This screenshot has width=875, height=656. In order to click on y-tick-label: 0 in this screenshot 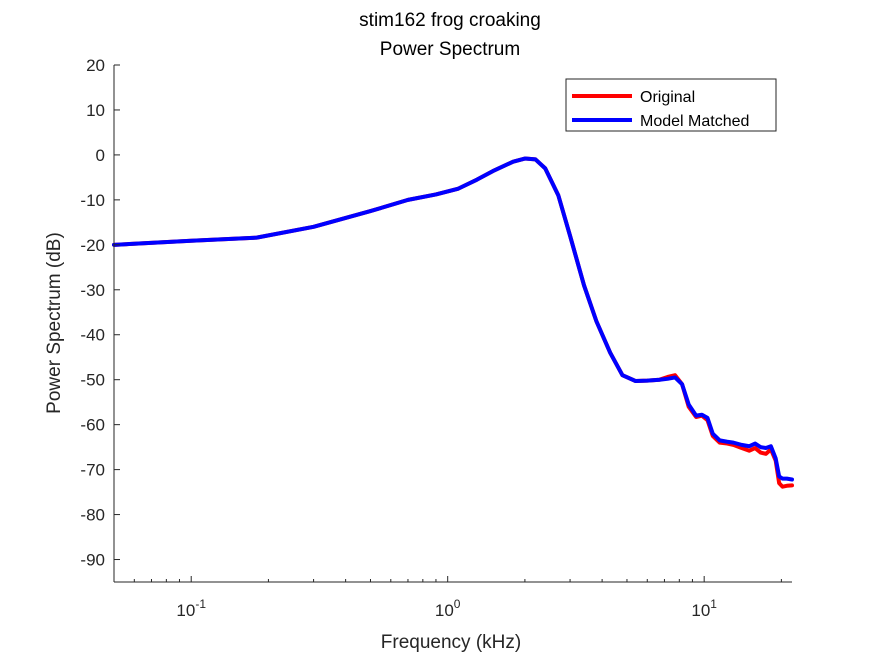, I will do `click(100, 155)`.